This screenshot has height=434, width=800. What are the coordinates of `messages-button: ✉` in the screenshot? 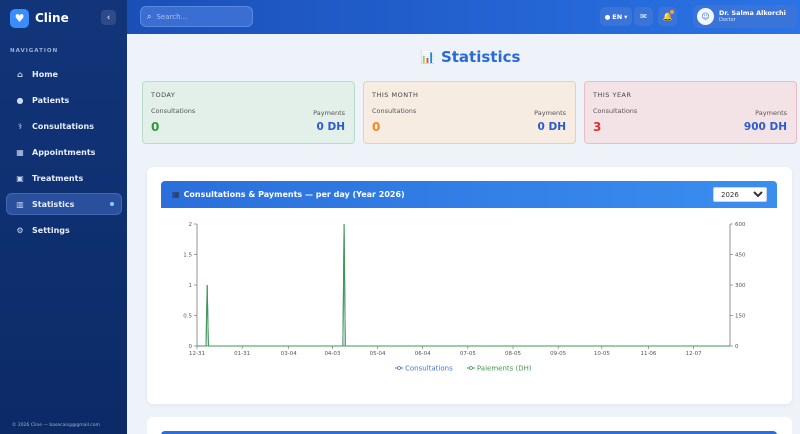 It's located at (643, 16).